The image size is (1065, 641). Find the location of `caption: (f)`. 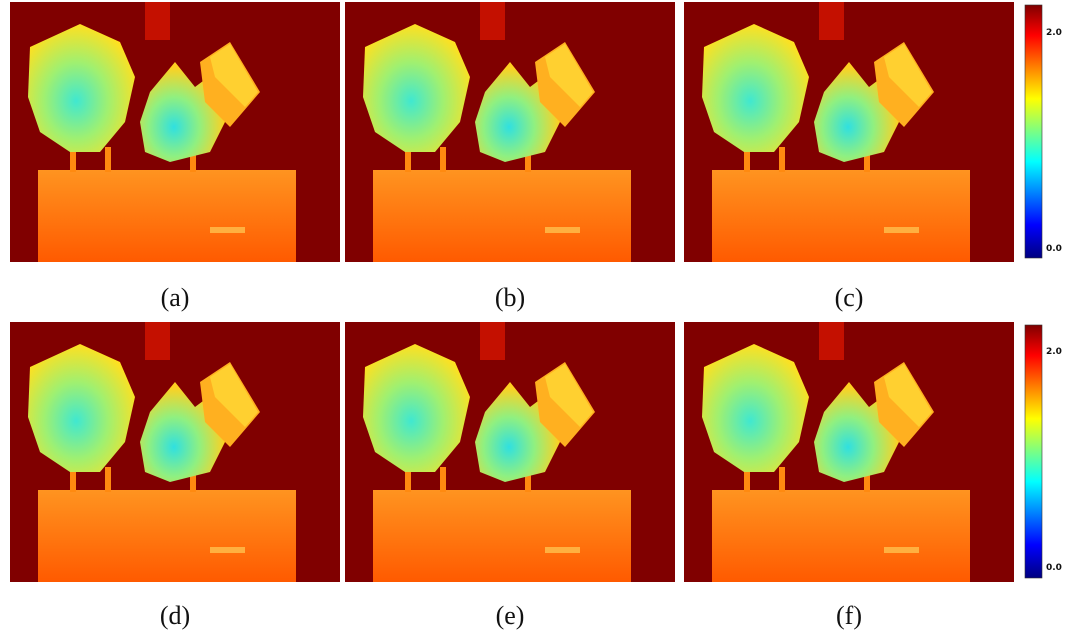

caption: (f) is located at coordinates (849, 615).